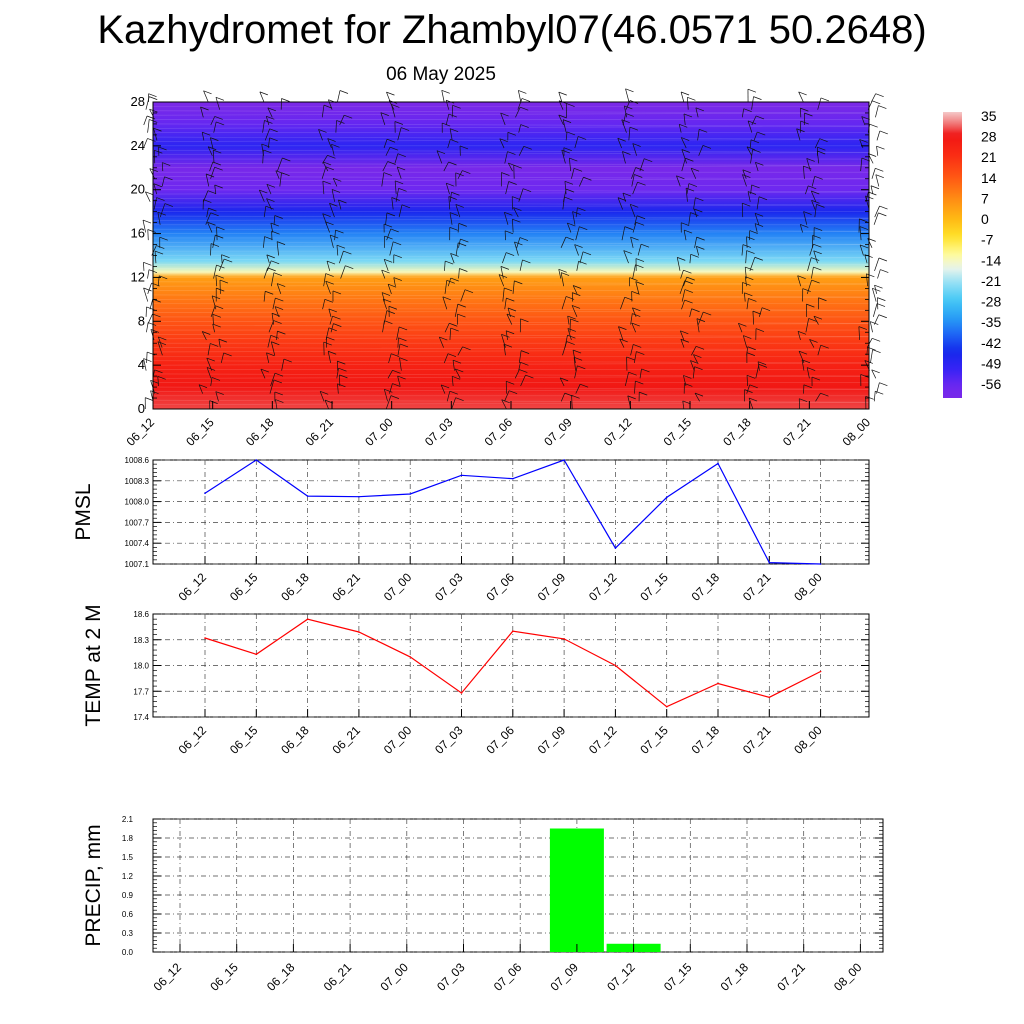 The width and height of the screenshot is (1024, 1024). Describe the element at coordinates (141, 691) in the screenshot. I see `y-tick-label: 17.7` at that location.